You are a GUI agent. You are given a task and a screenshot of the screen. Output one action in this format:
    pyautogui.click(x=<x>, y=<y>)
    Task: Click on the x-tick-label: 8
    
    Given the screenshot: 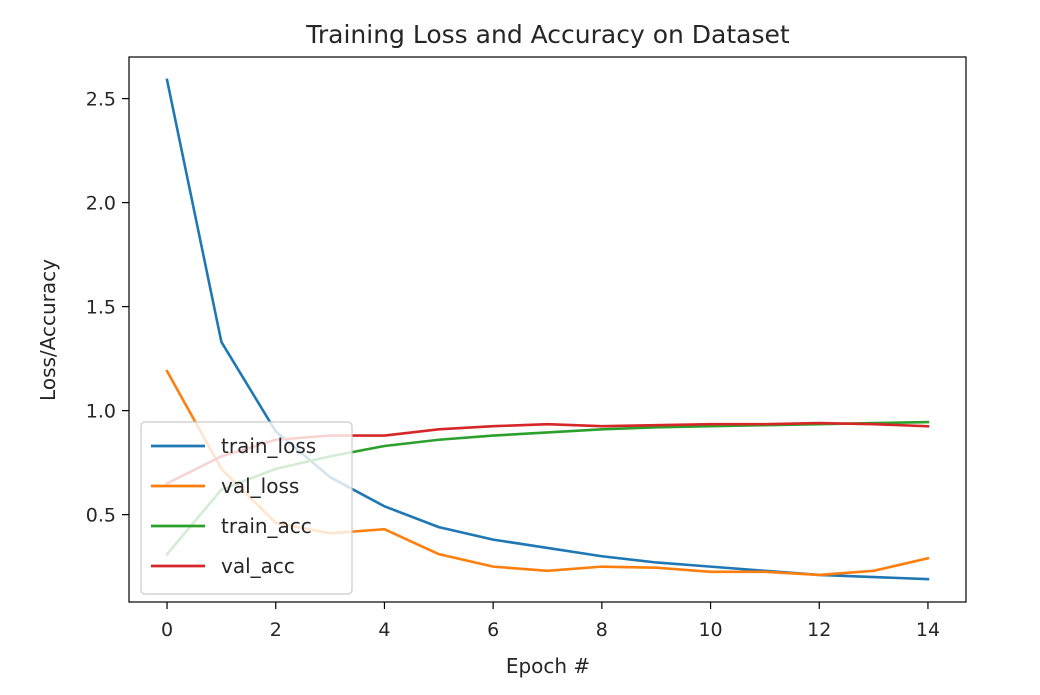 What is the action you would take?
    pyautogui.click(x=602, y=630)
    